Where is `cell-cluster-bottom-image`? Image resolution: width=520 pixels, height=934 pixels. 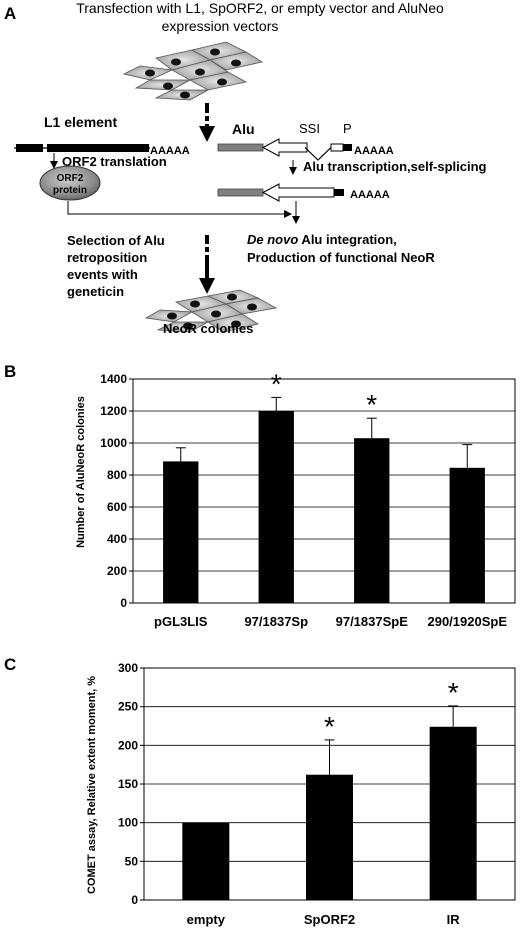 cell-cluster-bottom-image is located at coordinates (211, 311).